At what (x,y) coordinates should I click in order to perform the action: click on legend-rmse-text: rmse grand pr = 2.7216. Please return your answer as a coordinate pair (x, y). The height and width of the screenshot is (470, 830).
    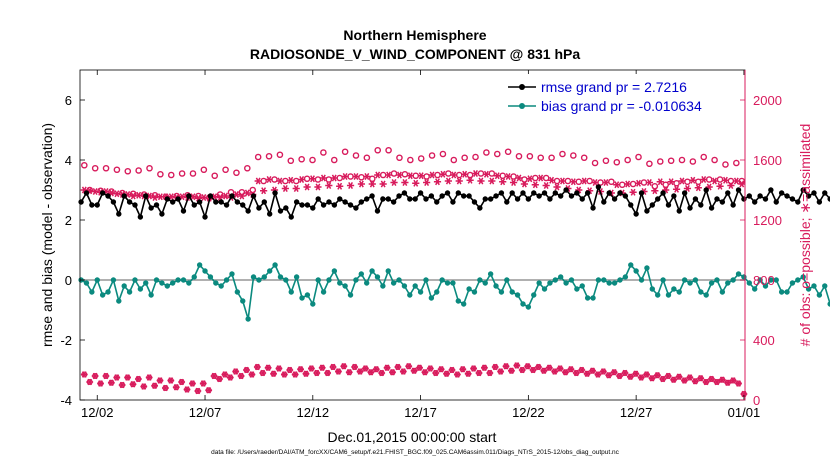
    Looking at the image, I should click on (614, 87).